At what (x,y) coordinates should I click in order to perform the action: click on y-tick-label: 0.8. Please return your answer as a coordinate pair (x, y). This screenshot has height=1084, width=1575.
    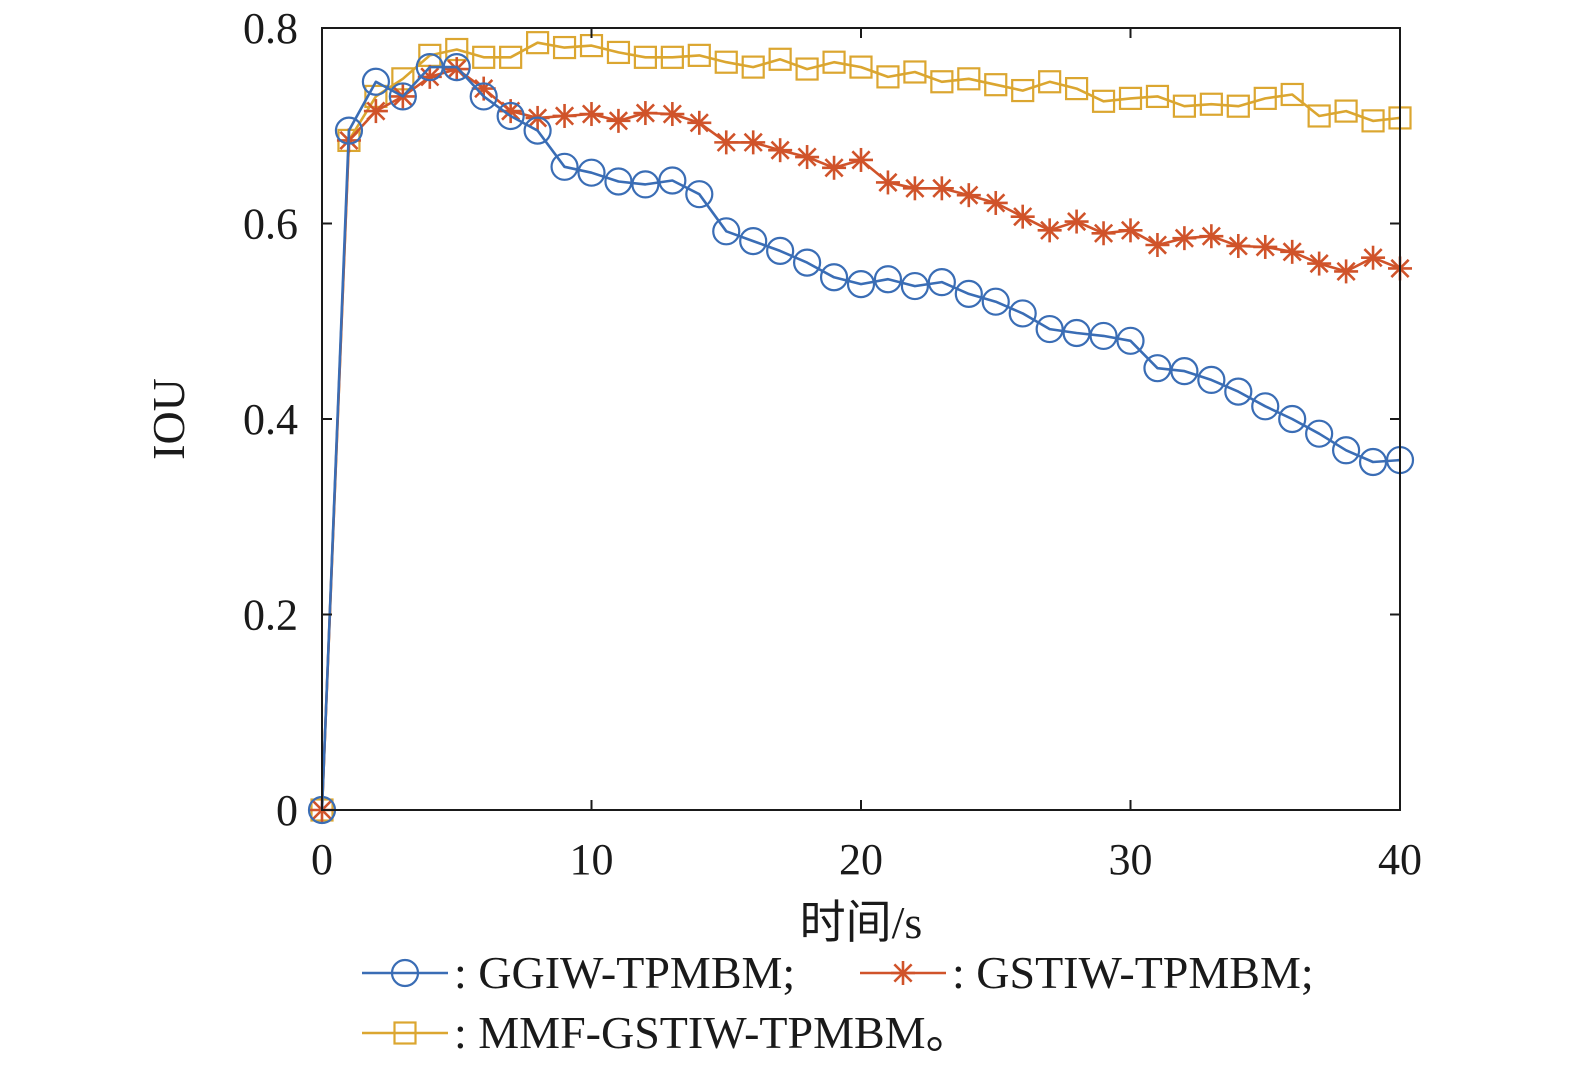
    Looking at the image, I should click on (270, 28).